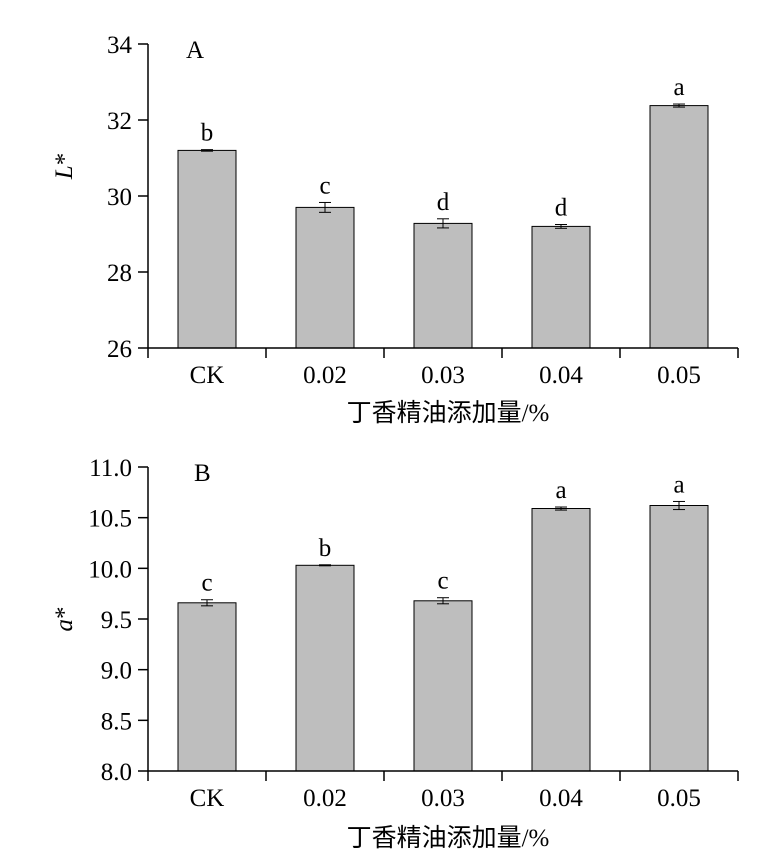  Describe the element at coordinates (110, 468) in the screenshot. I see `panel-b-y-tick-label: 11.0` at that location.